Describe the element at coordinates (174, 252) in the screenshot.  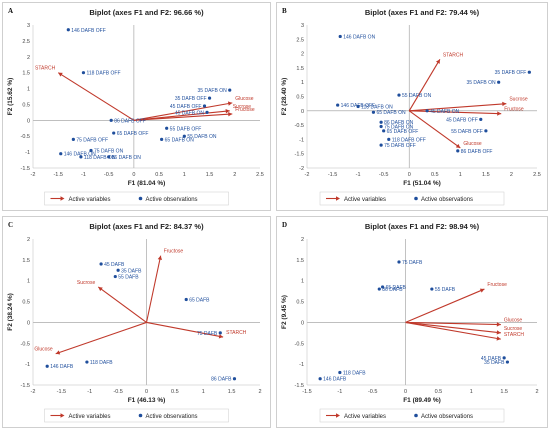
I see `variable-label: Fructose` at that location.